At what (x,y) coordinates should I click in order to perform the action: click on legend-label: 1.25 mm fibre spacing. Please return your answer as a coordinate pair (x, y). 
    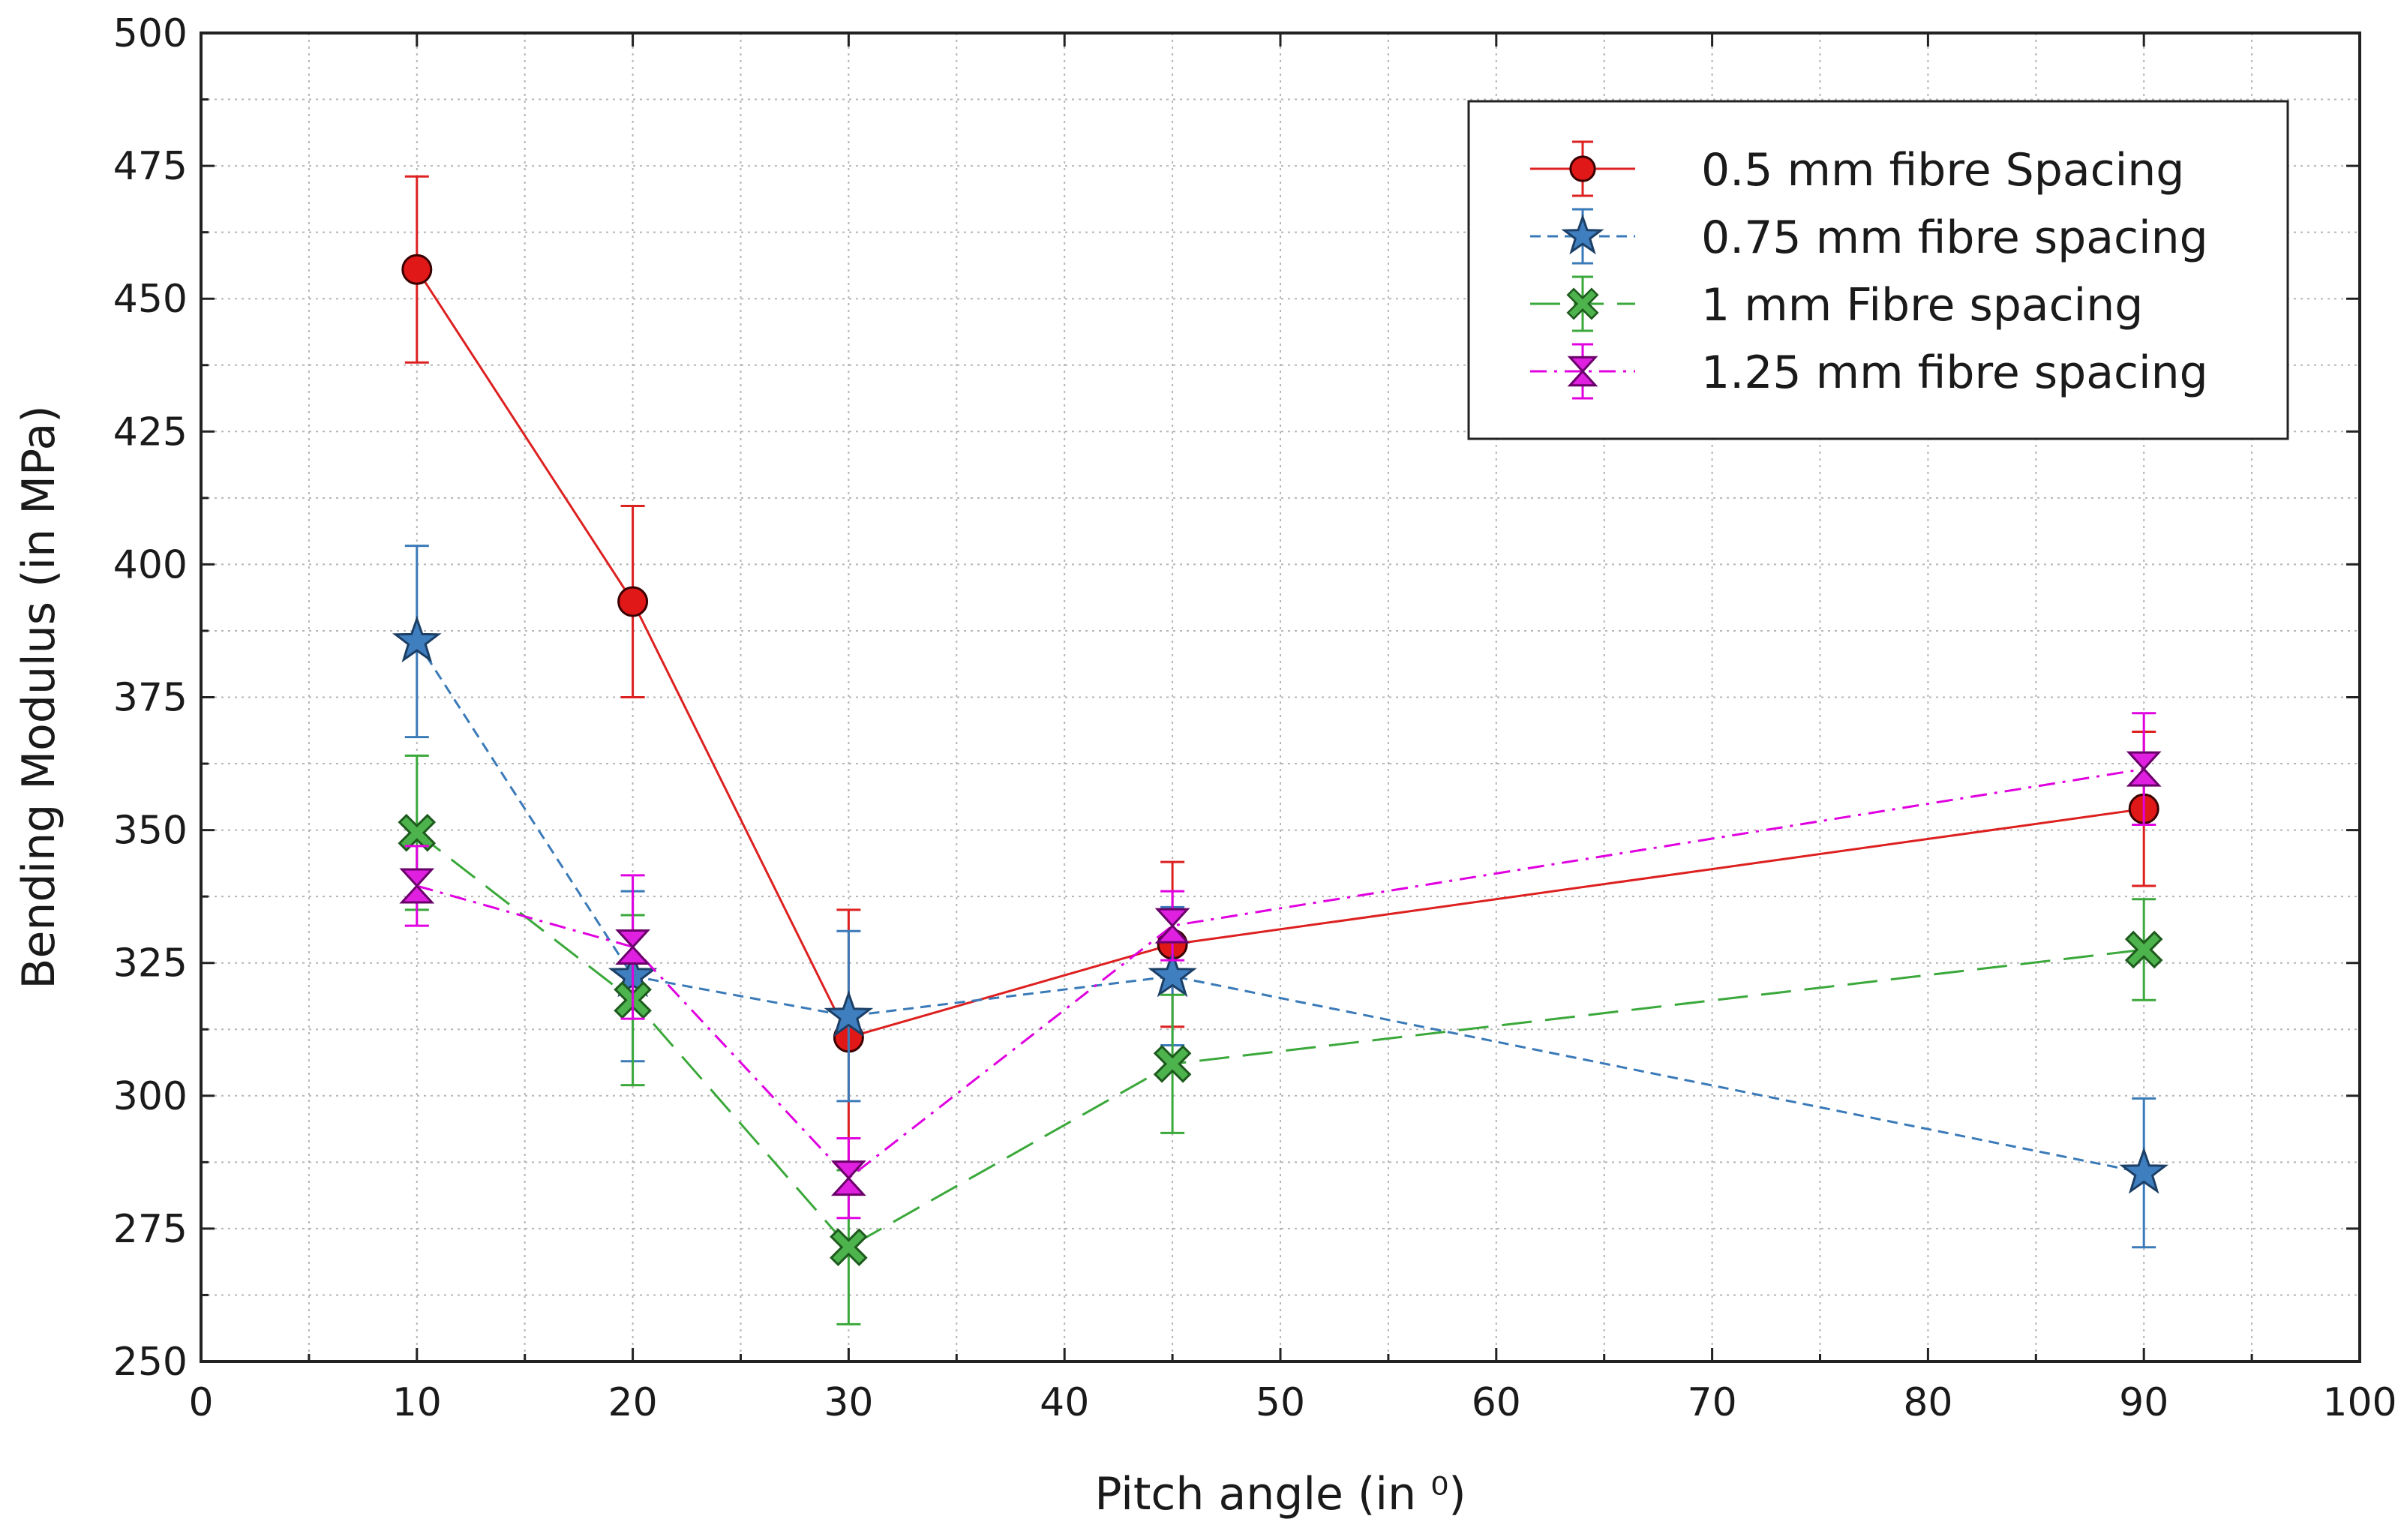
    Looking at the image, I should click on (1954, 373).